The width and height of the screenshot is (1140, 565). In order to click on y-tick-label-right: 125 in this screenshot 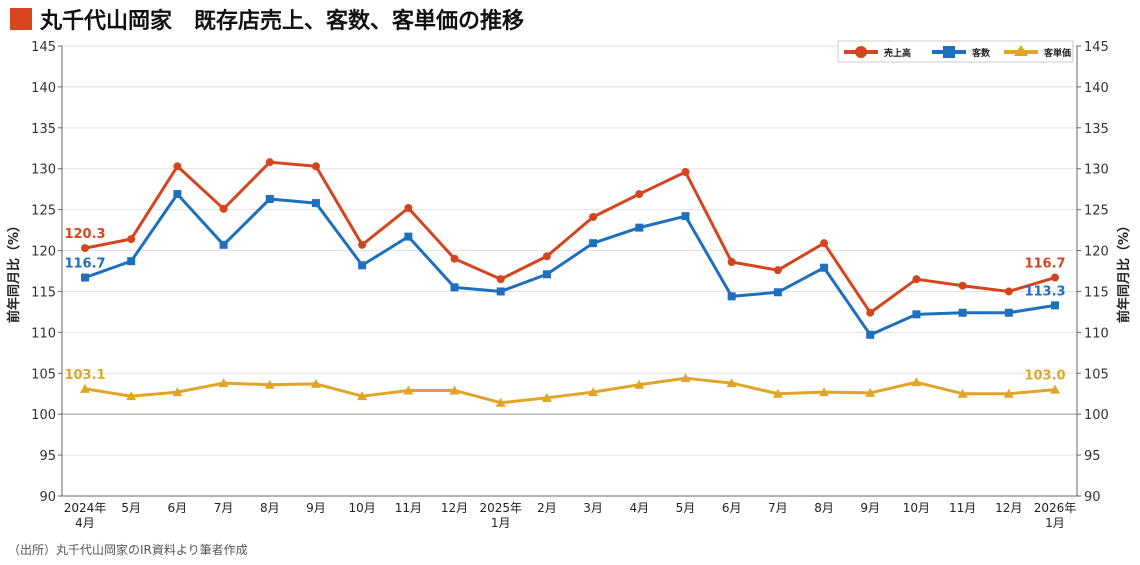, I will do `click(1096, 211)`.